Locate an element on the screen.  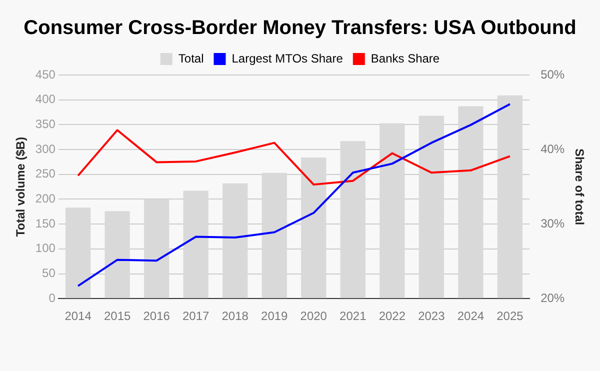
y-tick-label: 450 is located at coordinates (45, 74).